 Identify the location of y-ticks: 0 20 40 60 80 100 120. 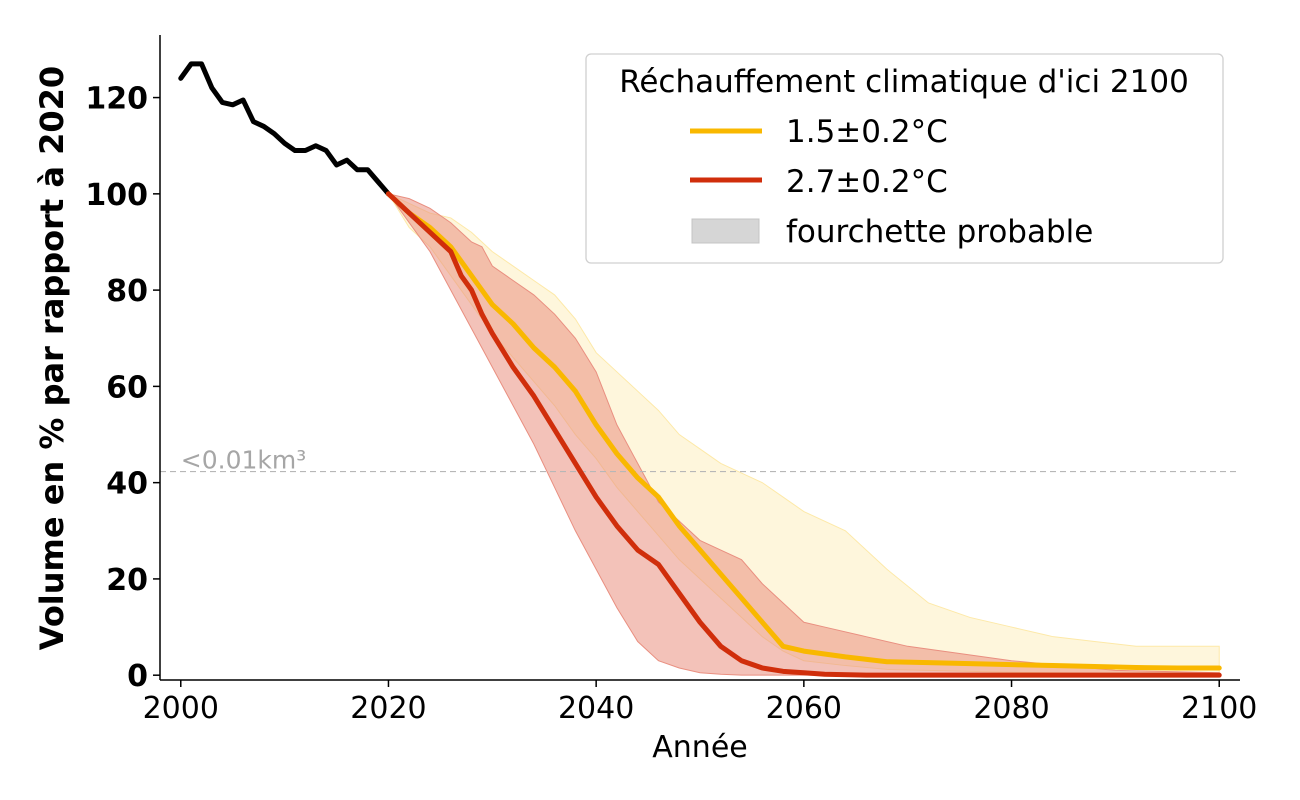
(122, 388).